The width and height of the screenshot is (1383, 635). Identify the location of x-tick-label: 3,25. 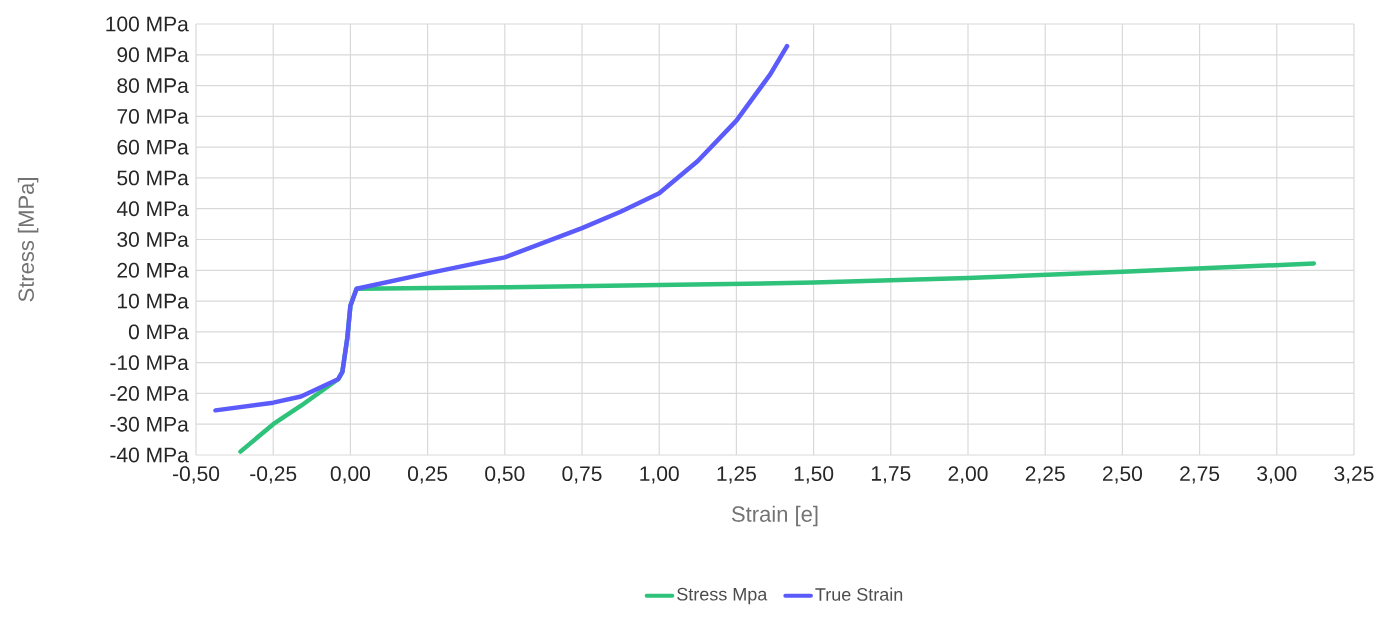
(1354, 475).